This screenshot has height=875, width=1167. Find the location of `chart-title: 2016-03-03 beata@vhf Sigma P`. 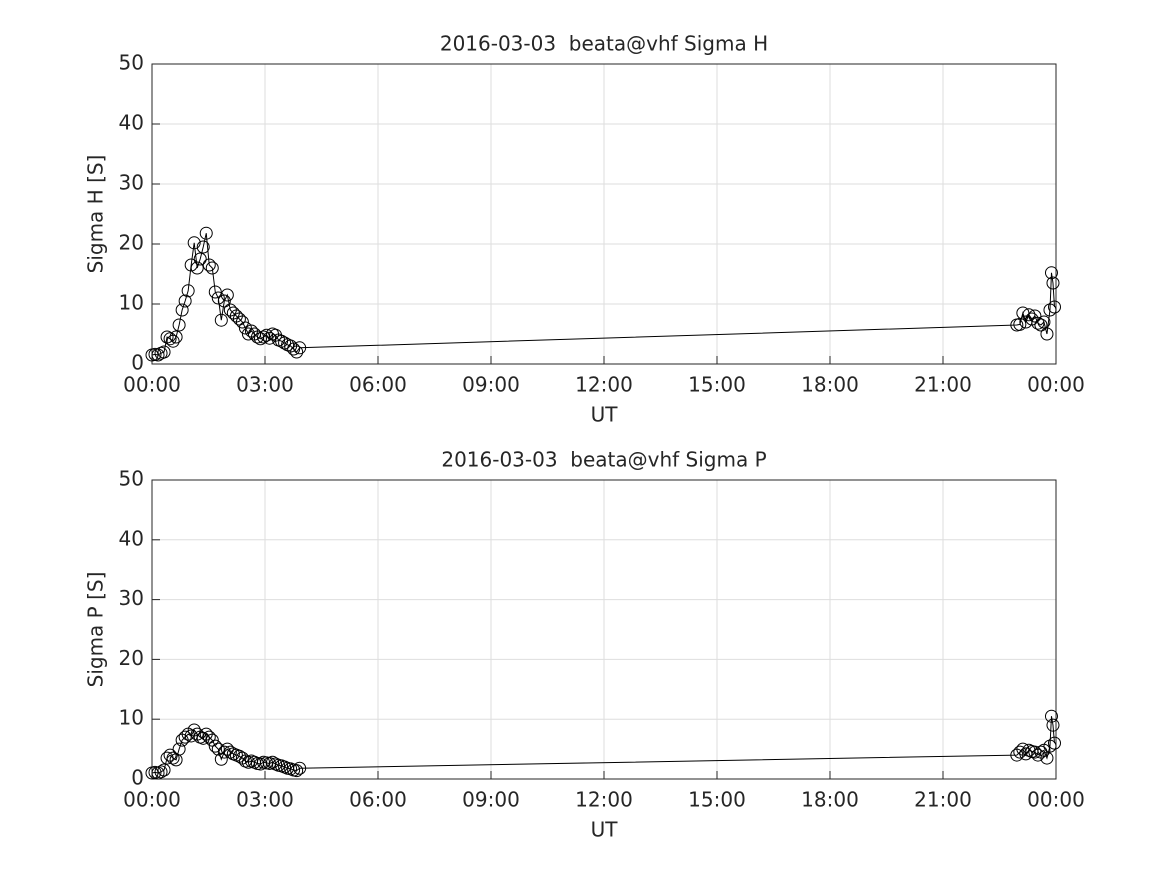

chart-title: 2016-03-03 beata@vhf Sigma P is located at coordinates (603, 460).